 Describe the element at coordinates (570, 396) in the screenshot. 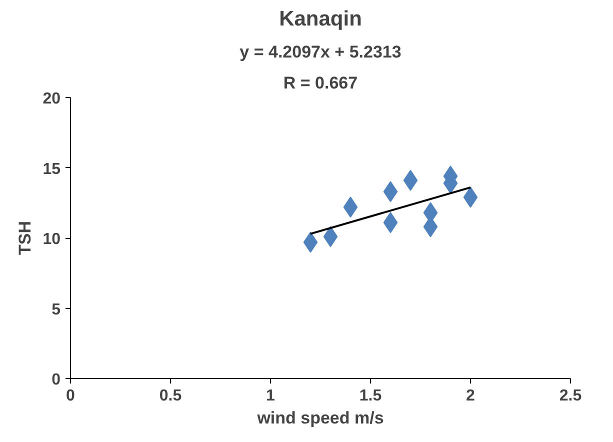

I see `x-tick-label: 2.5` at that location.